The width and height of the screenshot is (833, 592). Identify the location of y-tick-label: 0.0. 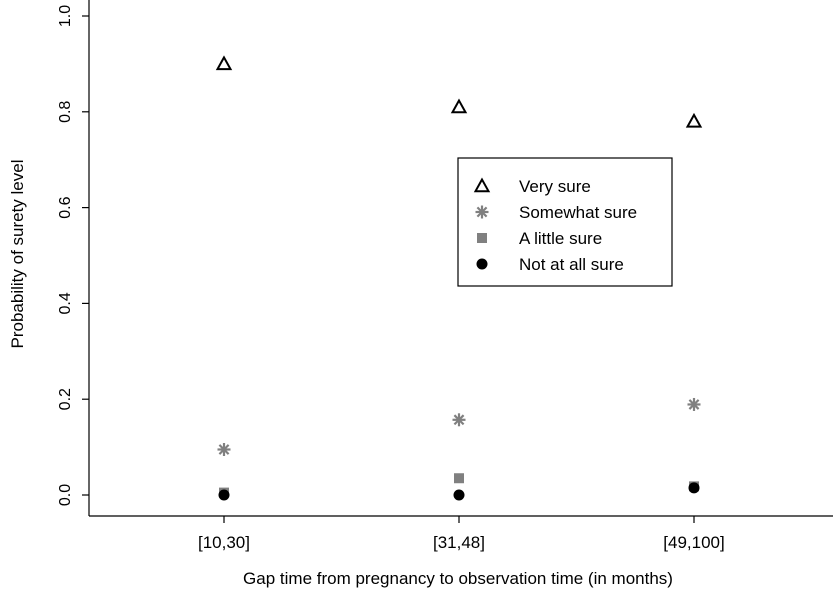
(65, 495).